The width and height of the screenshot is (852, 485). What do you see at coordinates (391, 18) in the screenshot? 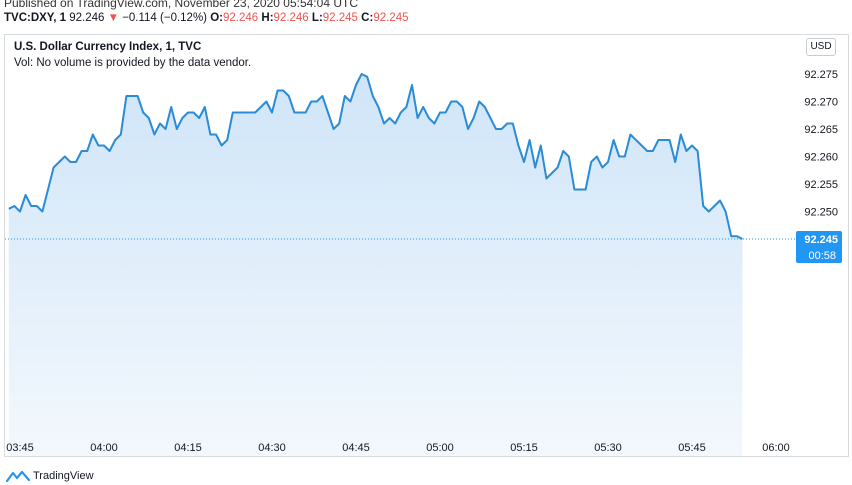
I see `close-value: 92.245` at bounding box center [391, 18].